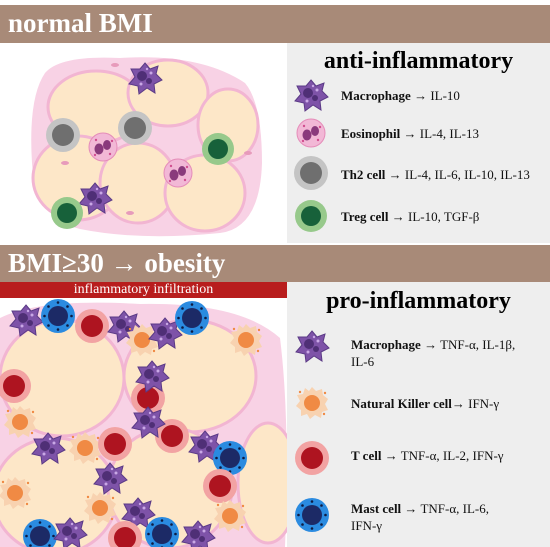  Describe the element at coordinates (418, 301) in the screenshot. I see `pro-inflammatory-heading: pro-inflammatory` at that location.